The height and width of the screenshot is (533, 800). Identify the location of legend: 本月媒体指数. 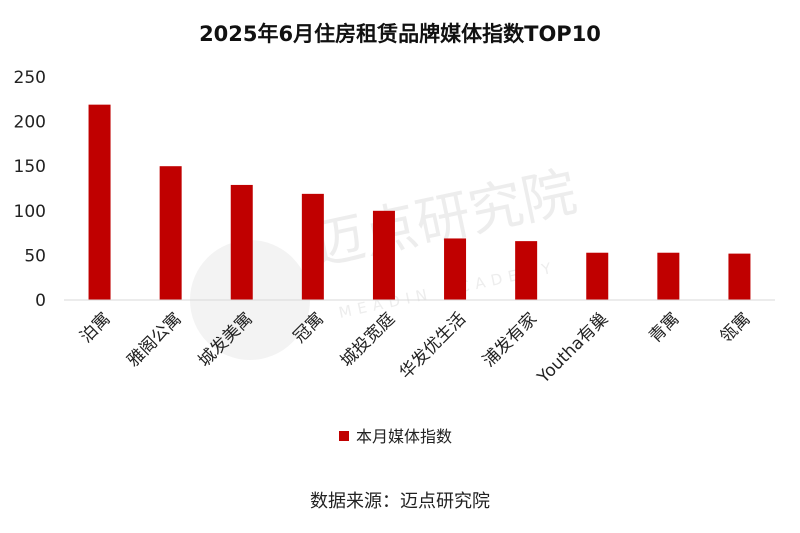
(395, 436).